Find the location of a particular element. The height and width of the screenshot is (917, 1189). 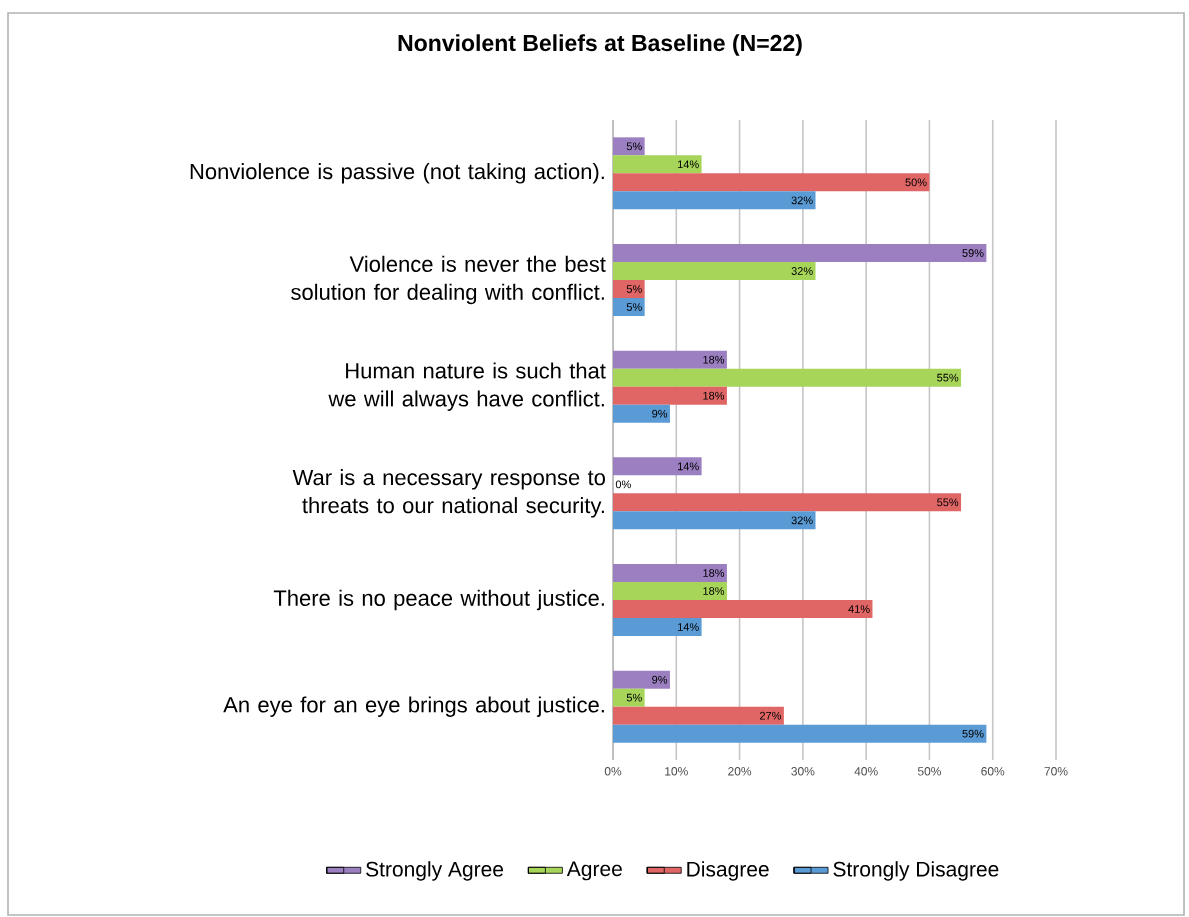

legend-label: Strongly Agree is located at coordinates (435, 871).